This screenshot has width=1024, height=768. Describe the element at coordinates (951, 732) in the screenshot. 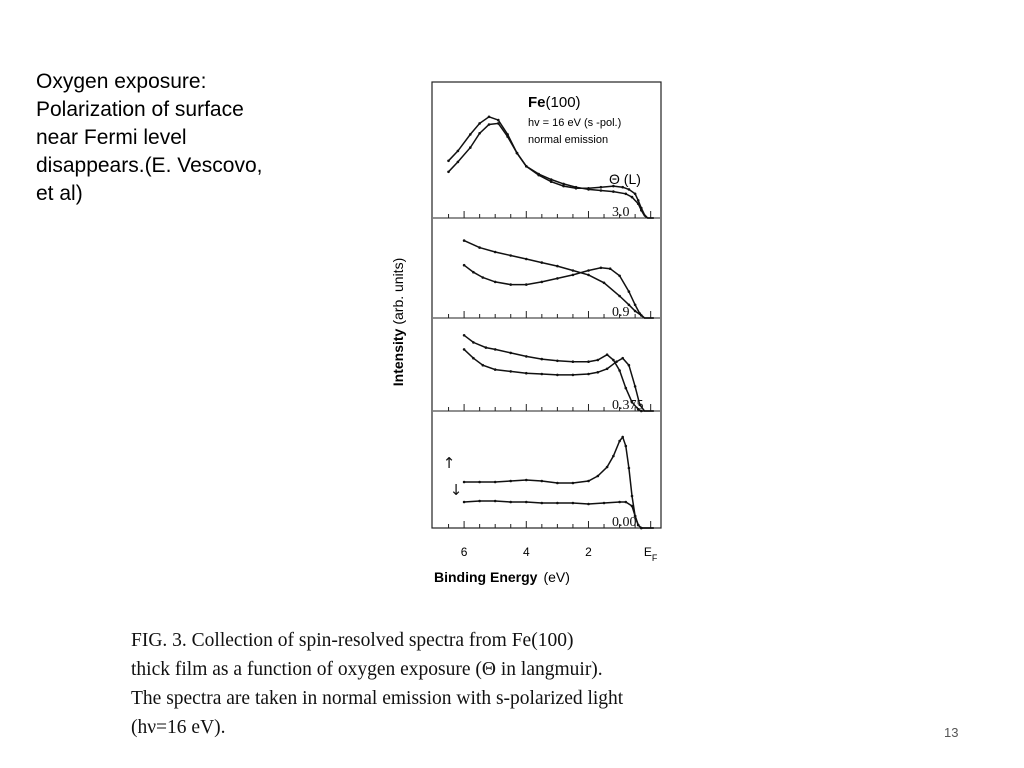

I see `page-number: 13` at that location.